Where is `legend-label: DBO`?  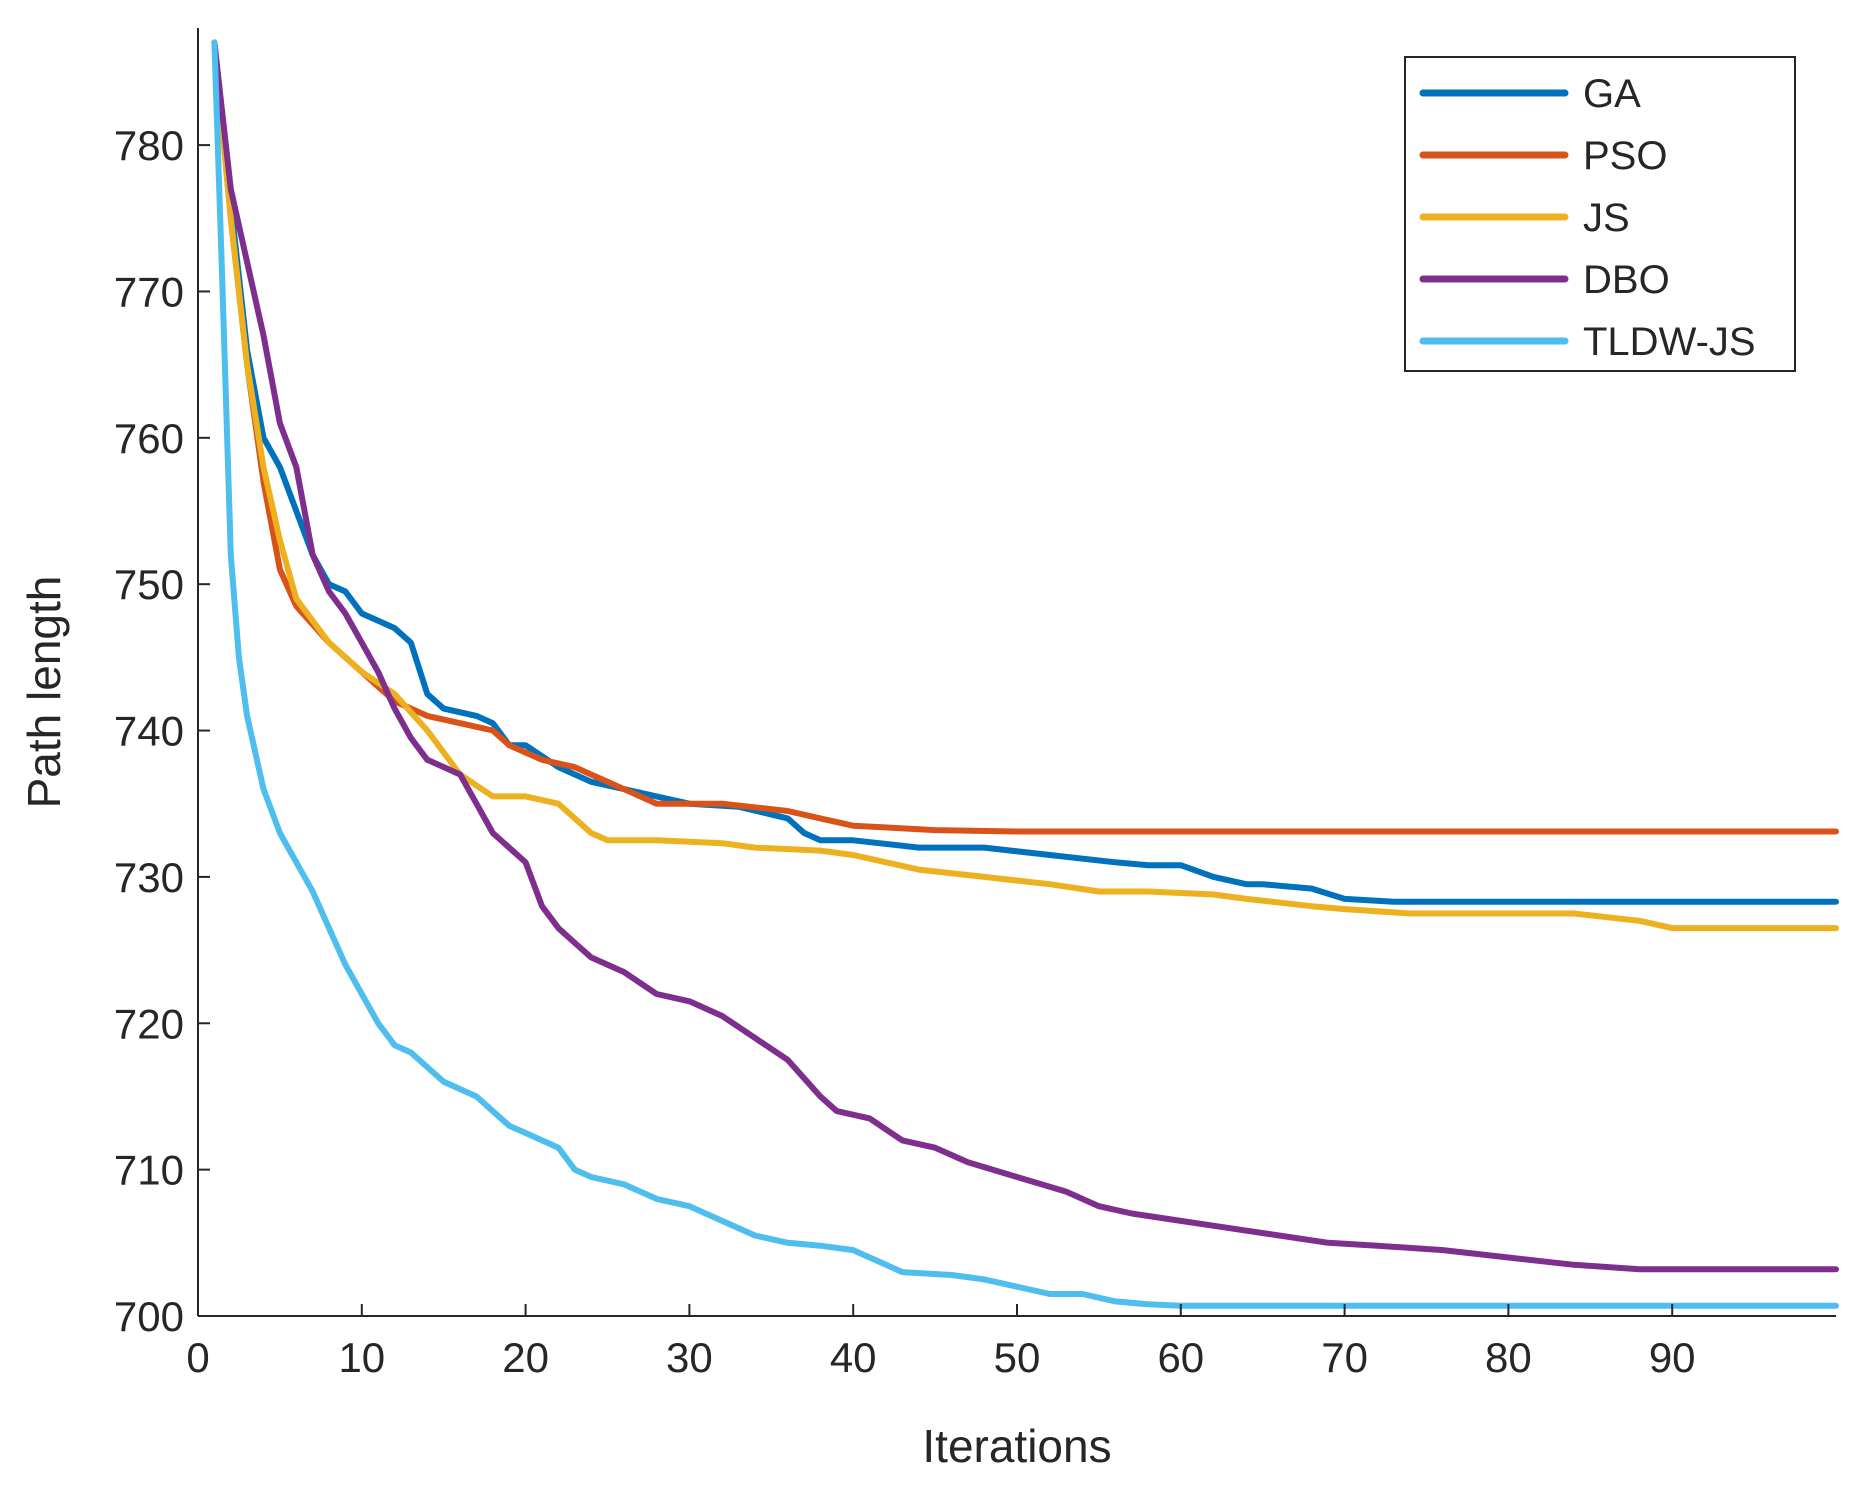 legend-label: DBO is located at coordinates (1626, 280).